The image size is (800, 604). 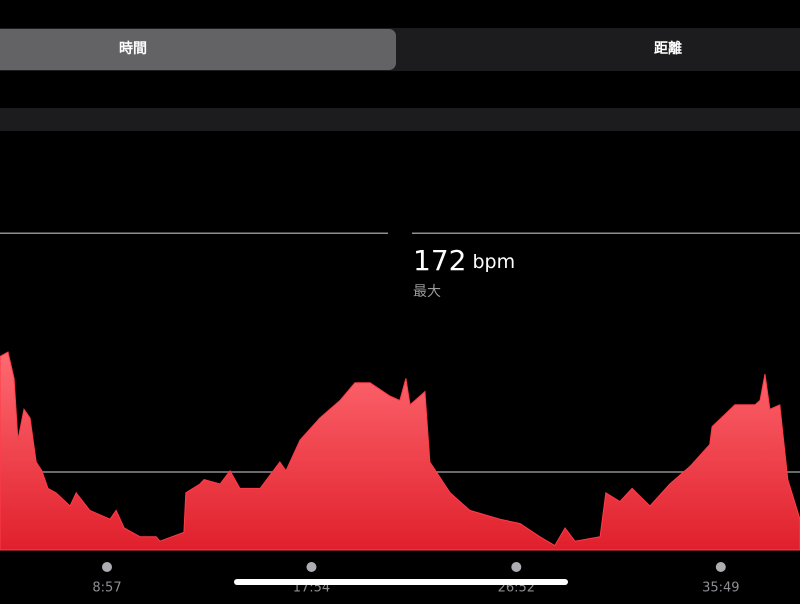 What do you see at coordinates (401, 582) in the screenshot?
I see `home-indicator` at bounding box center [401, 582].